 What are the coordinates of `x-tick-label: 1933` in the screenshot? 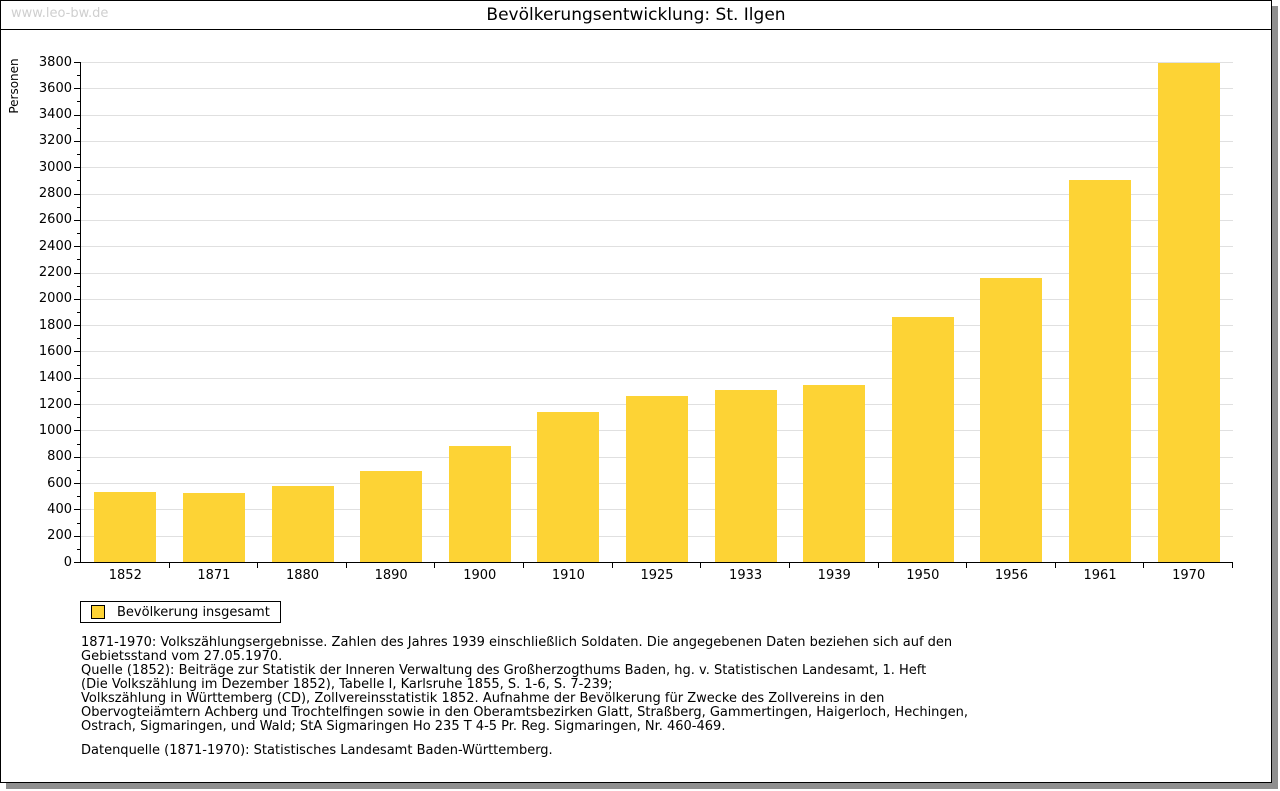 It's located at (746, 575).